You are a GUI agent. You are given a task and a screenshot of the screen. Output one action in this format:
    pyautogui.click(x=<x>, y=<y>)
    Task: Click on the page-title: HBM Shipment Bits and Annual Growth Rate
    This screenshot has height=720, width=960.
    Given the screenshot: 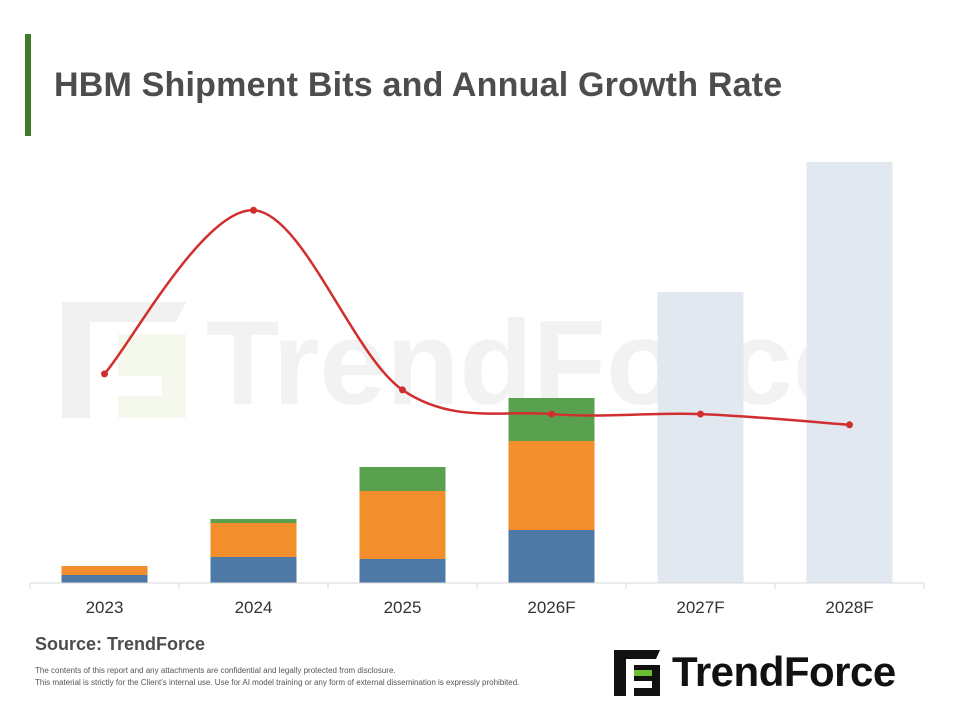 What is the action you would take?
    pyautogui.click(x=418, y=85)
    